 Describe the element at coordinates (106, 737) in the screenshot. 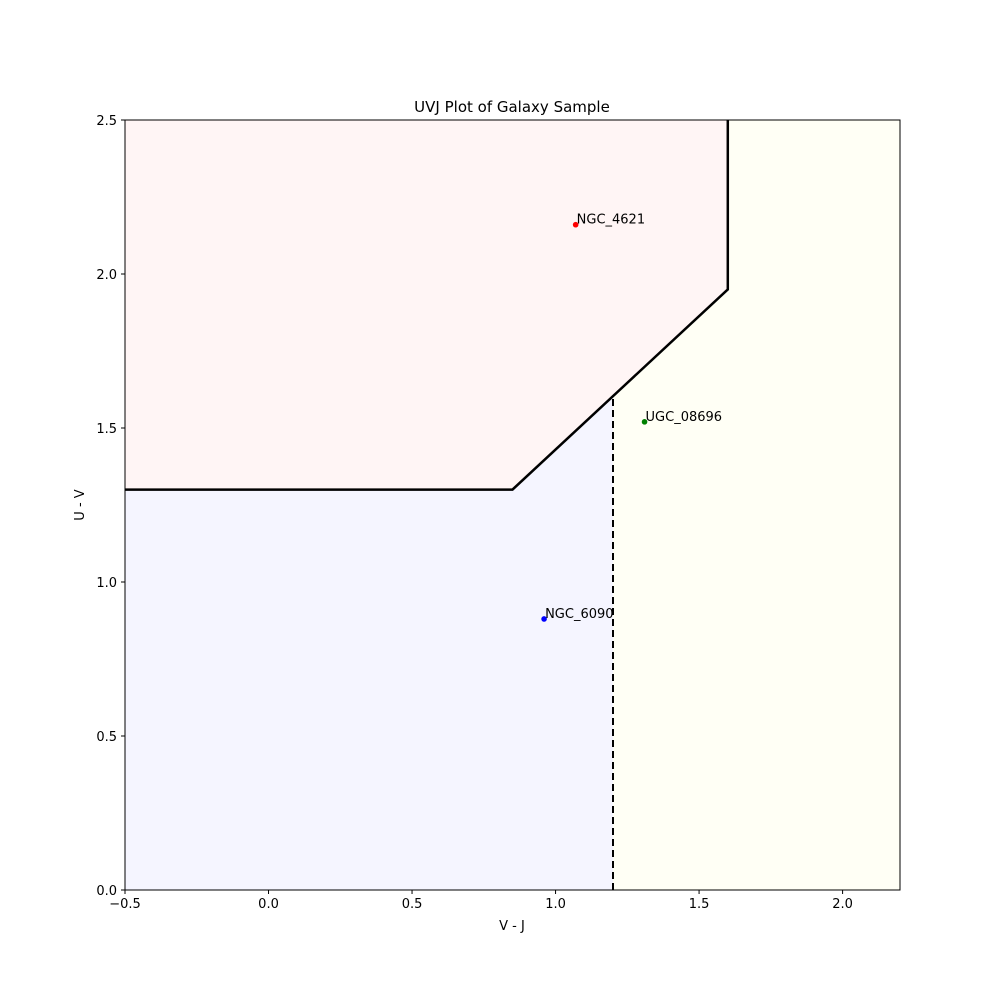

I see `y-tick-label: 0.5` at that location.